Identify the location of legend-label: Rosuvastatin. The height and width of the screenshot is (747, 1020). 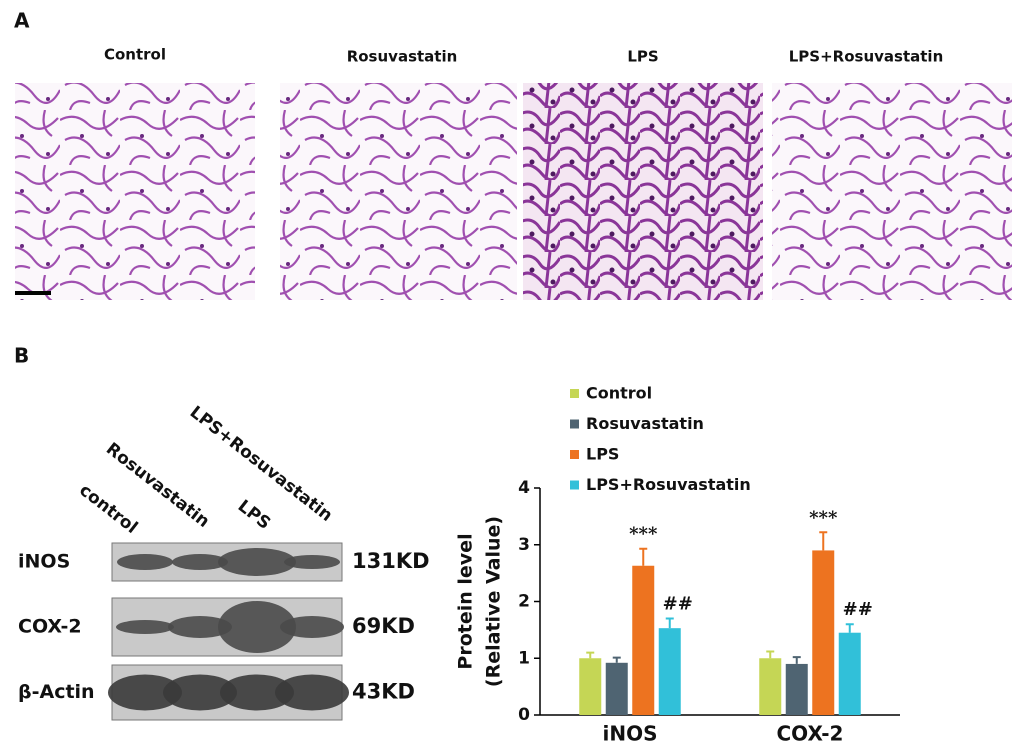
(645, 423).